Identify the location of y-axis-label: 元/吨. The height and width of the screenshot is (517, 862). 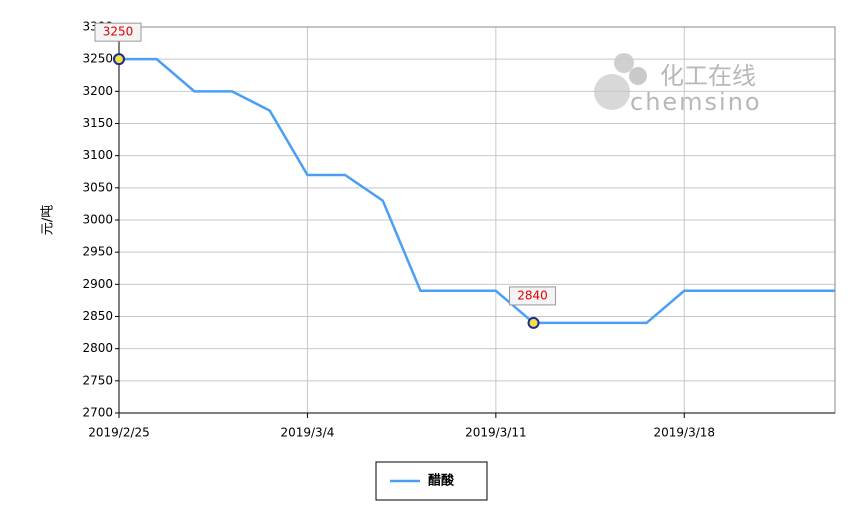
(48, 220).